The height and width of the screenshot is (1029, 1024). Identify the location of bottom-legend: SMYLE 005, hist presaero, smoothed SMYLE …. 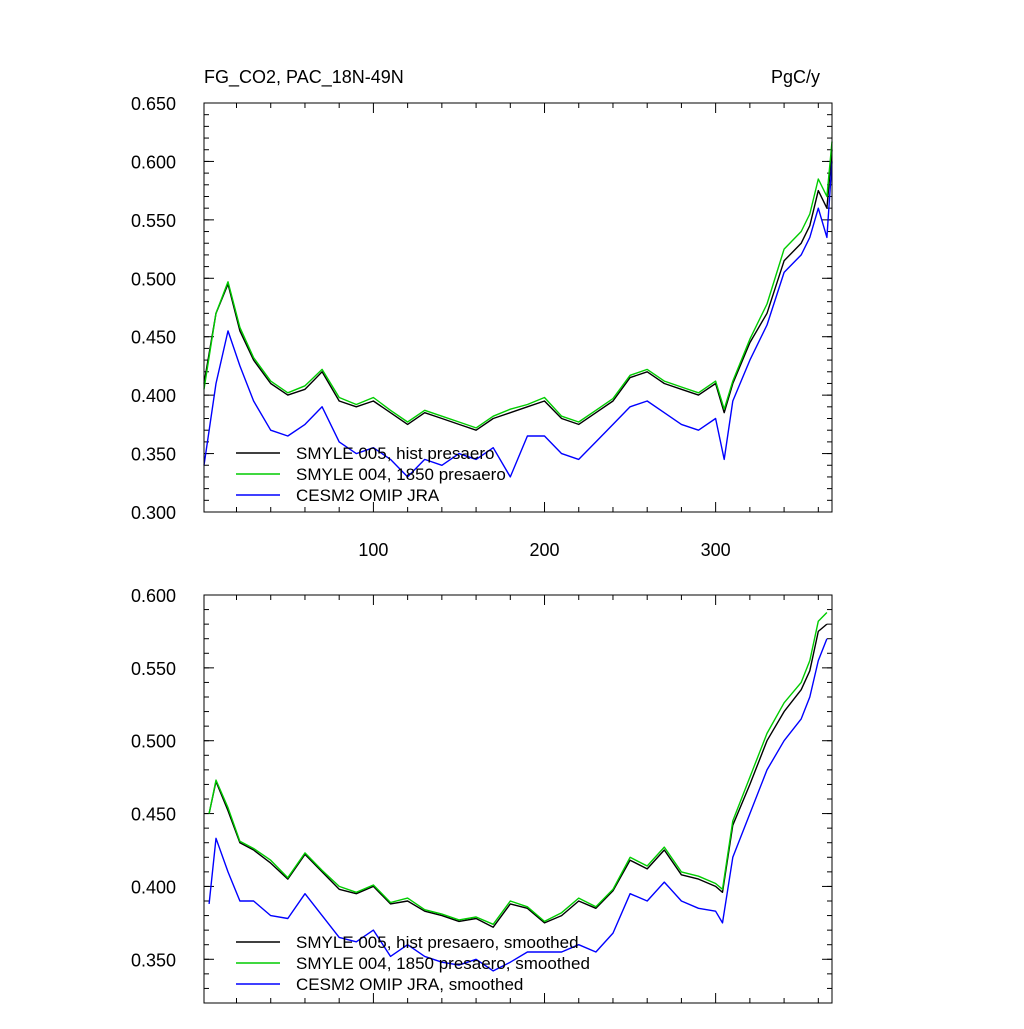
(413, 963).